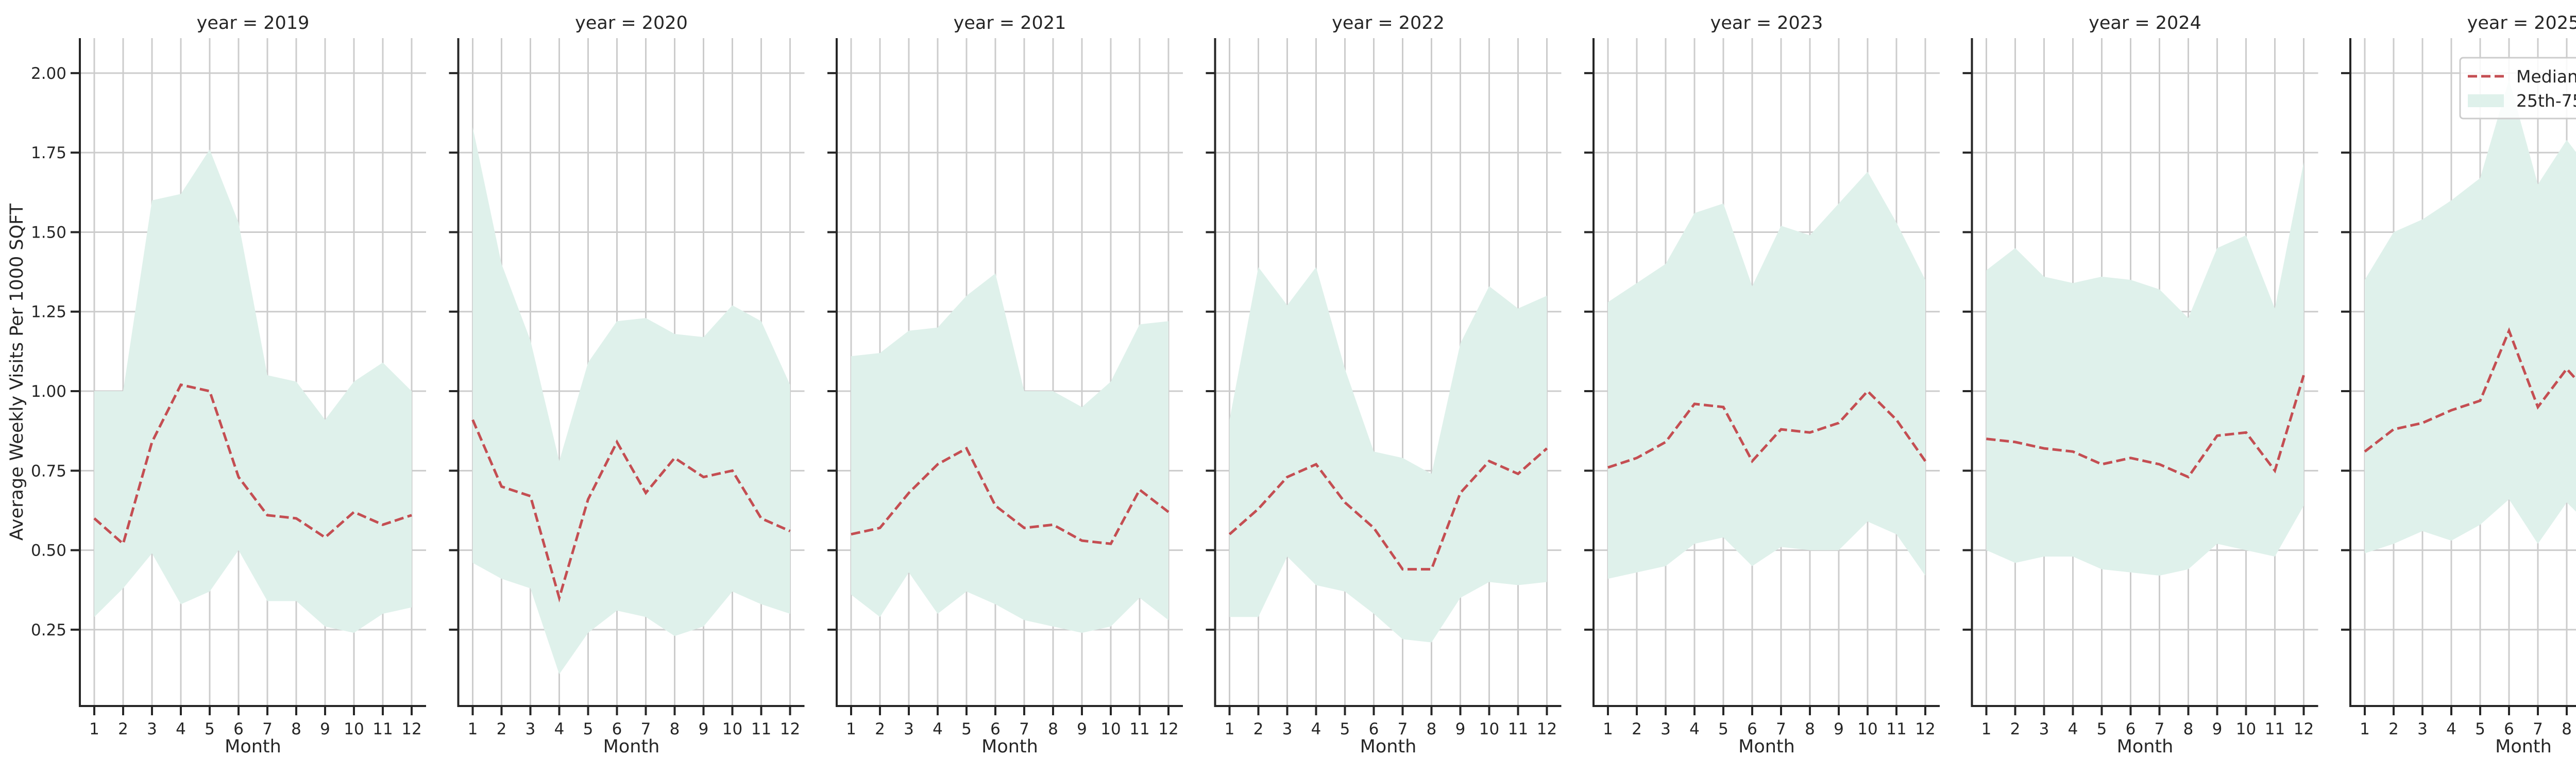  I want to click on y-tick-label: 1.75, so click(48, 153).